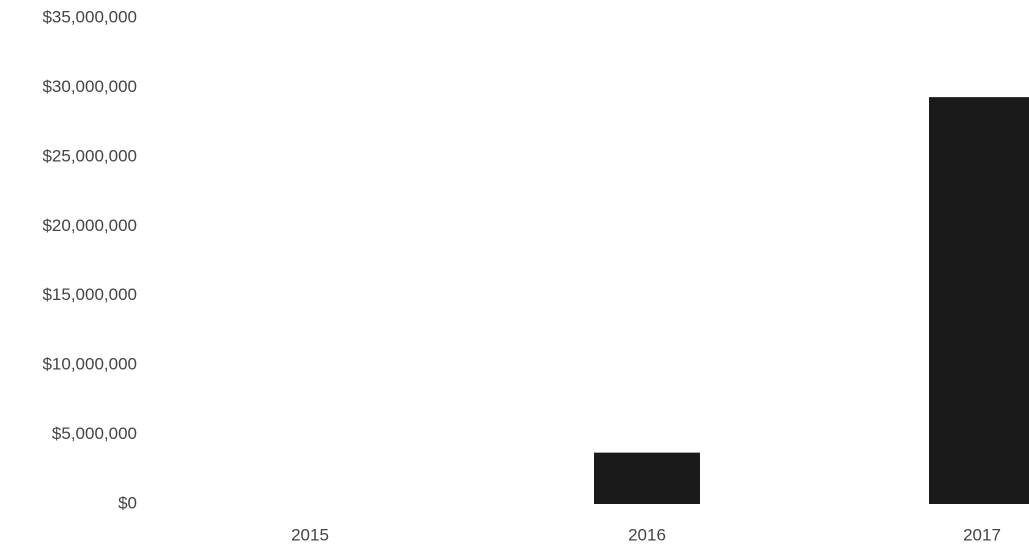  Describe the element at coordinates (979, 301) in the screenshot. I see `bar-2017` at that location.